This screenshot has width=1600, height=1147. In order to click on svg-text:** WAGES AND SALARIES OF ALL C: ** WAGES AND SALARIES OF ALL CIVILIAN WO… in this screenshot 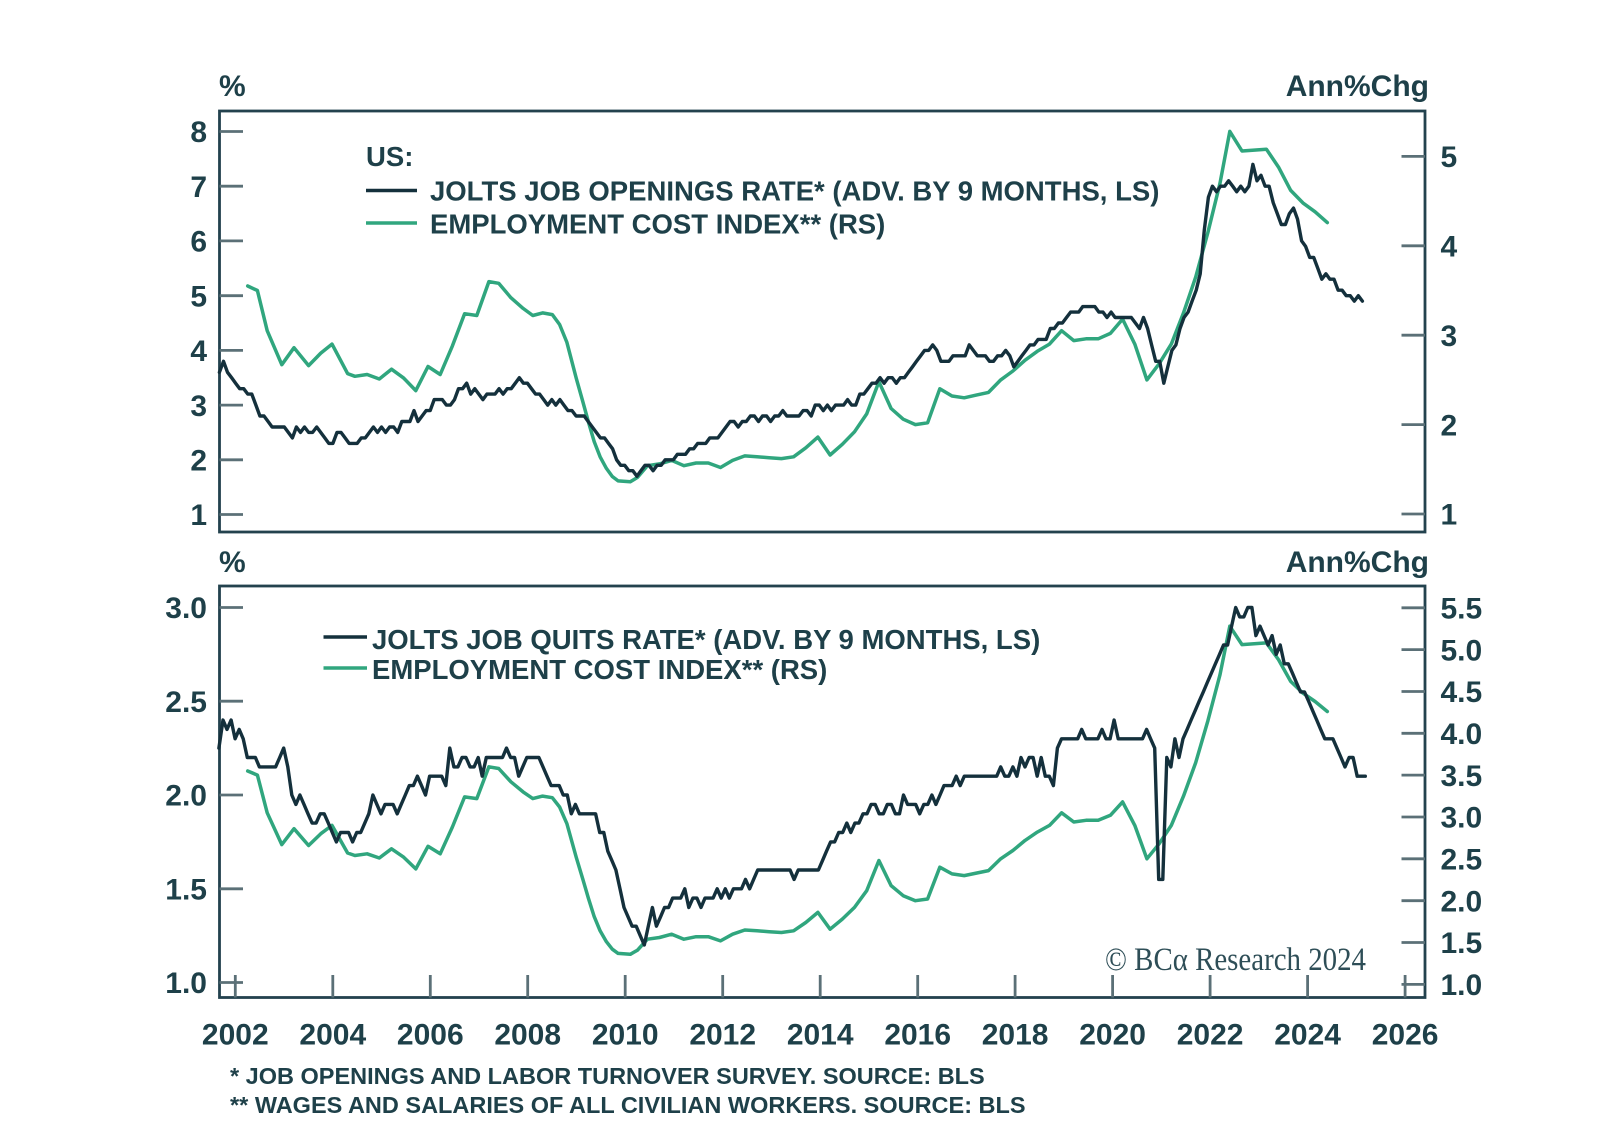, I will do `click(628, 1105)`.